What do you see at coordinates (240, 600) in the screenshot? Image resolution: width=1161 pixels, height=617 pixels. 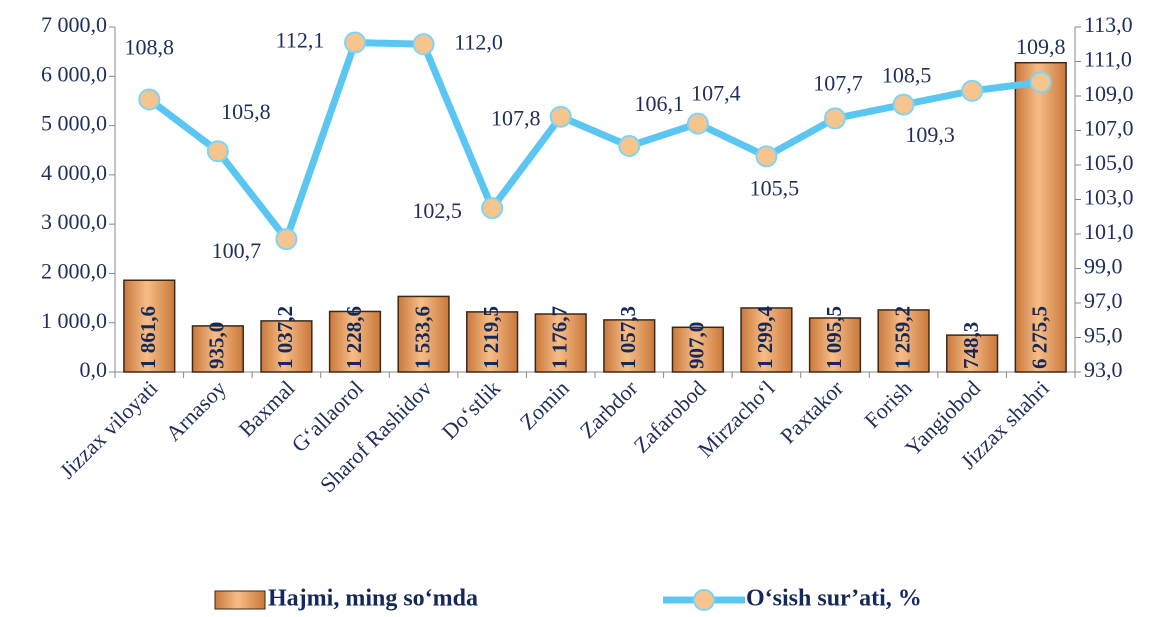 I see `legend-swatch` at bounding box center [240, 600].